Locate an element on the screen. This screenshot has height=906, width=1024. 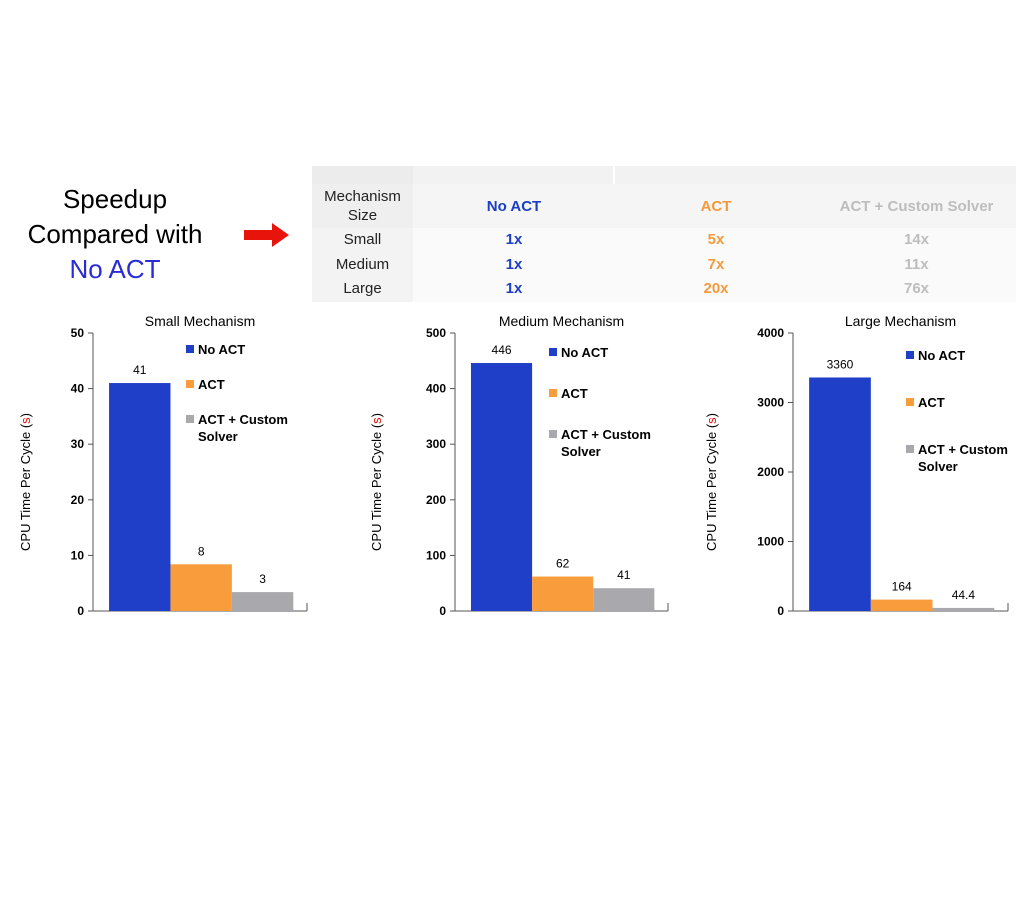
data-label: 8 is located at coordinates (201, 551).